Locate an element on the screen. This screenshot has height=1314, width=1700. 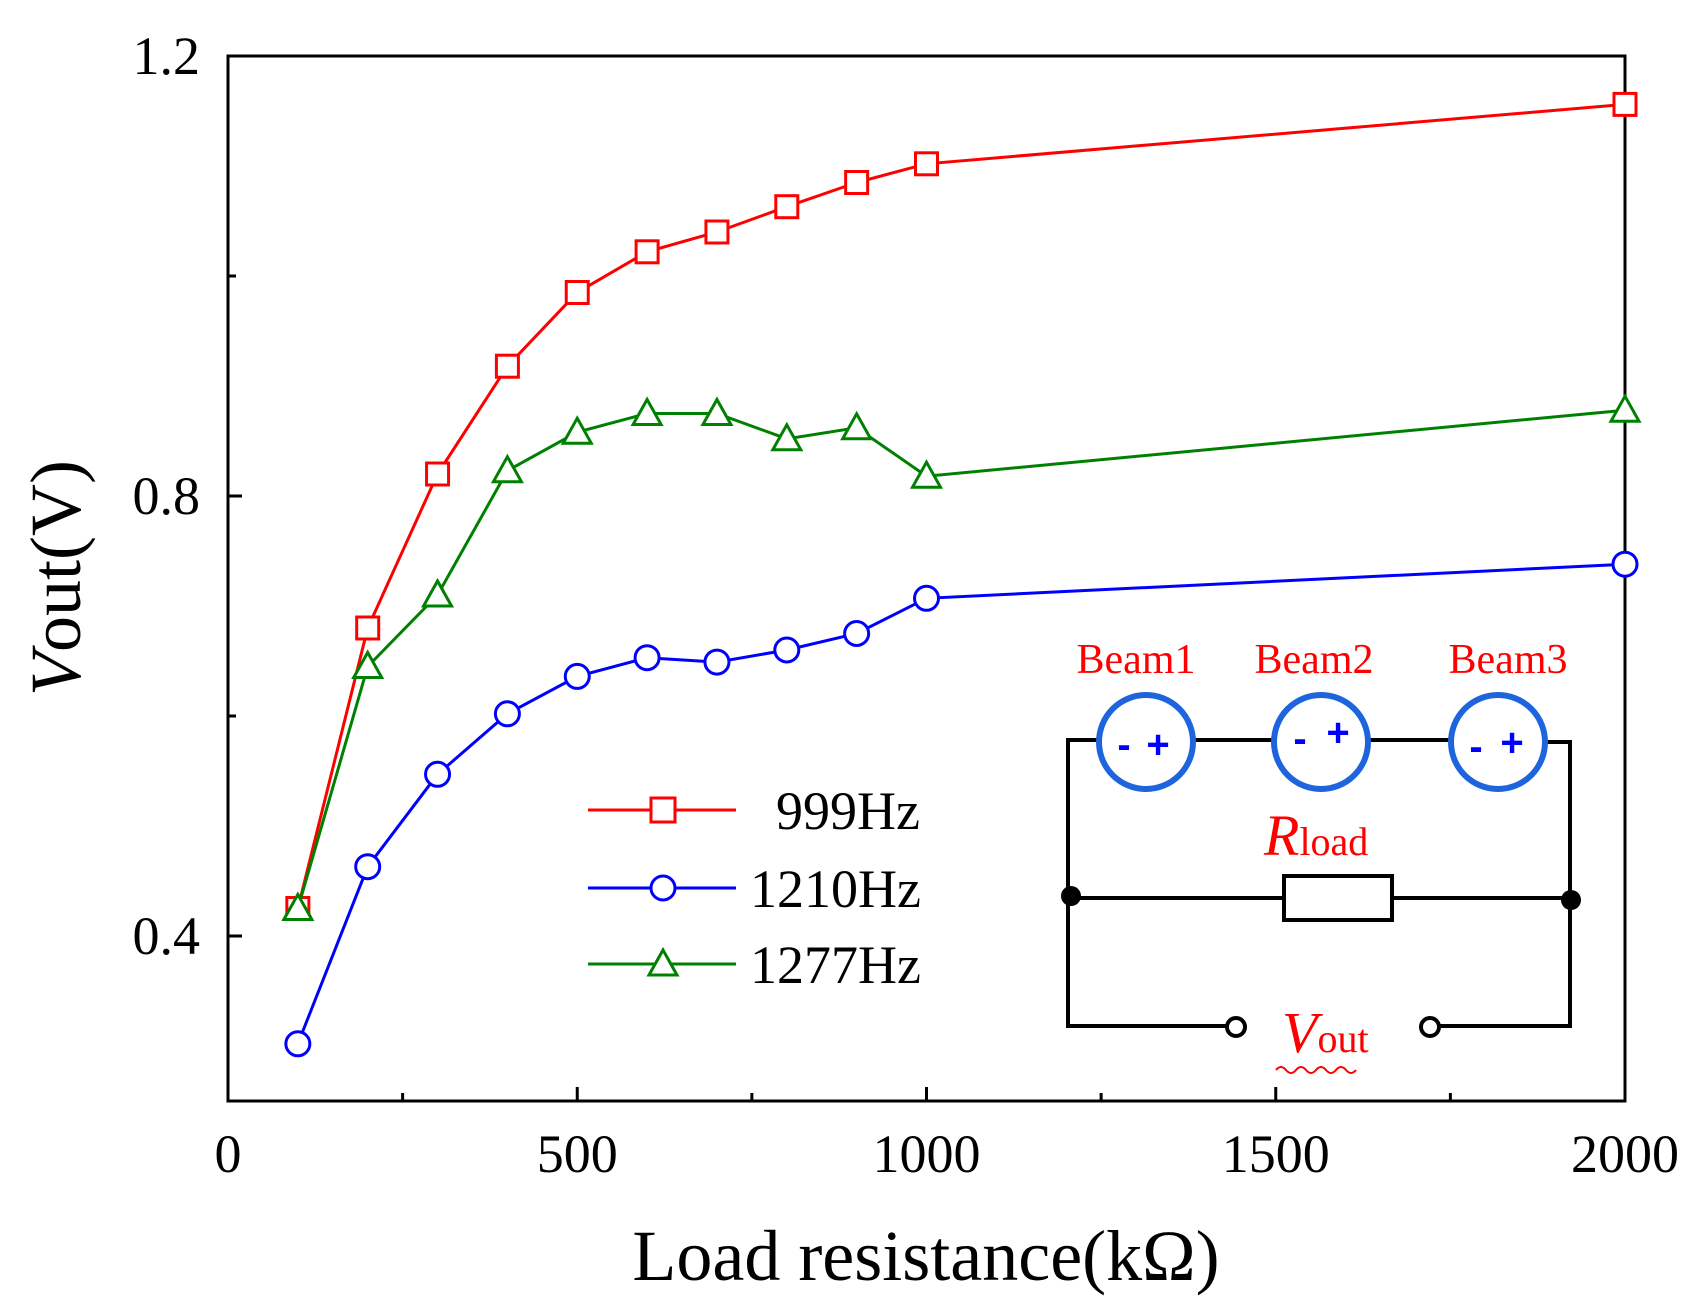
circuit-inset: Beam1 - + Beam2 - + Beam3 - + Rload Vout is located at coordinates (1321, 855).